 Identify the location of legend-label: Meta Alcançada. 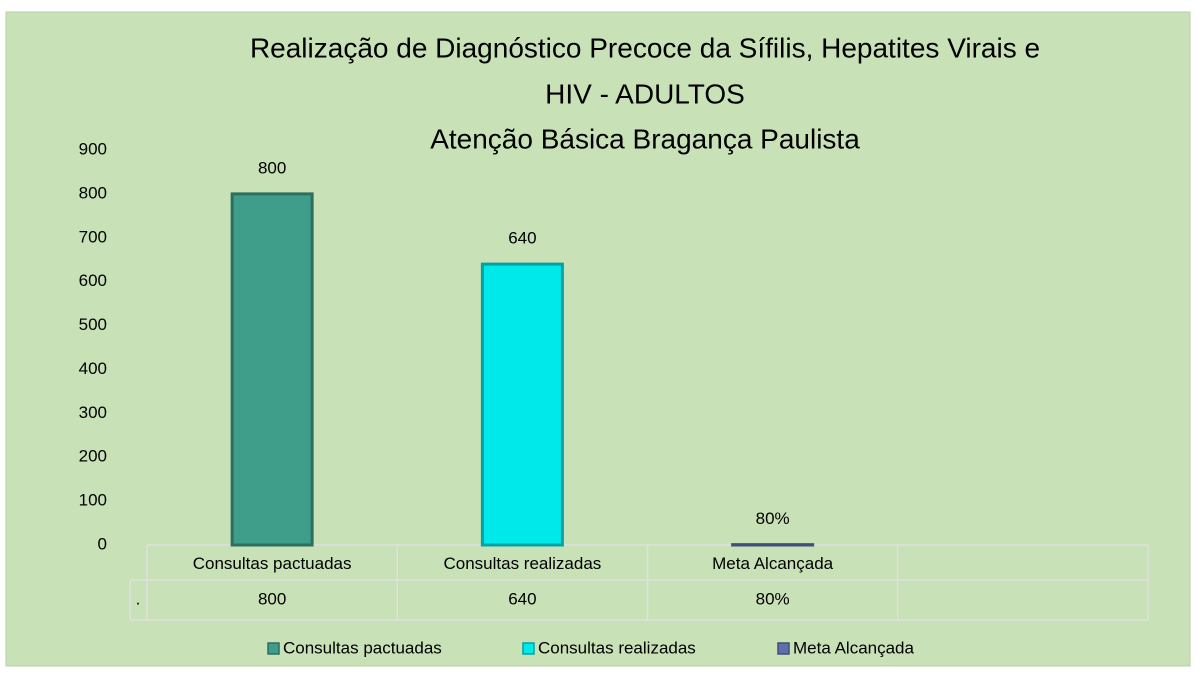
(854, 647).